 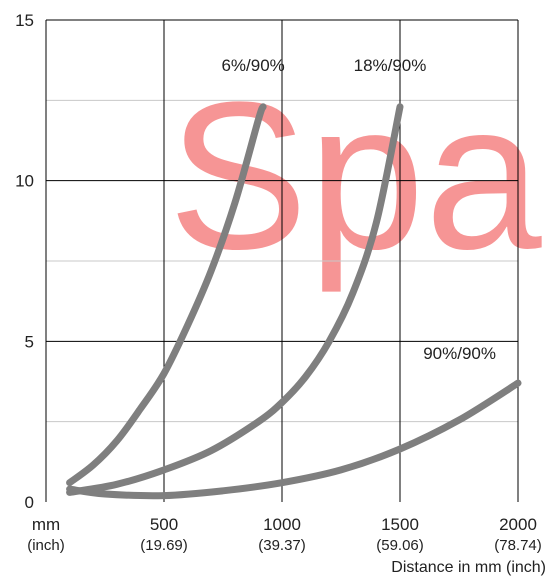 What do you see at coordinates (282, 545) in the screenshot?
I see `x-tick-sub-label: (39.37)` at bounding box center [282, 545].